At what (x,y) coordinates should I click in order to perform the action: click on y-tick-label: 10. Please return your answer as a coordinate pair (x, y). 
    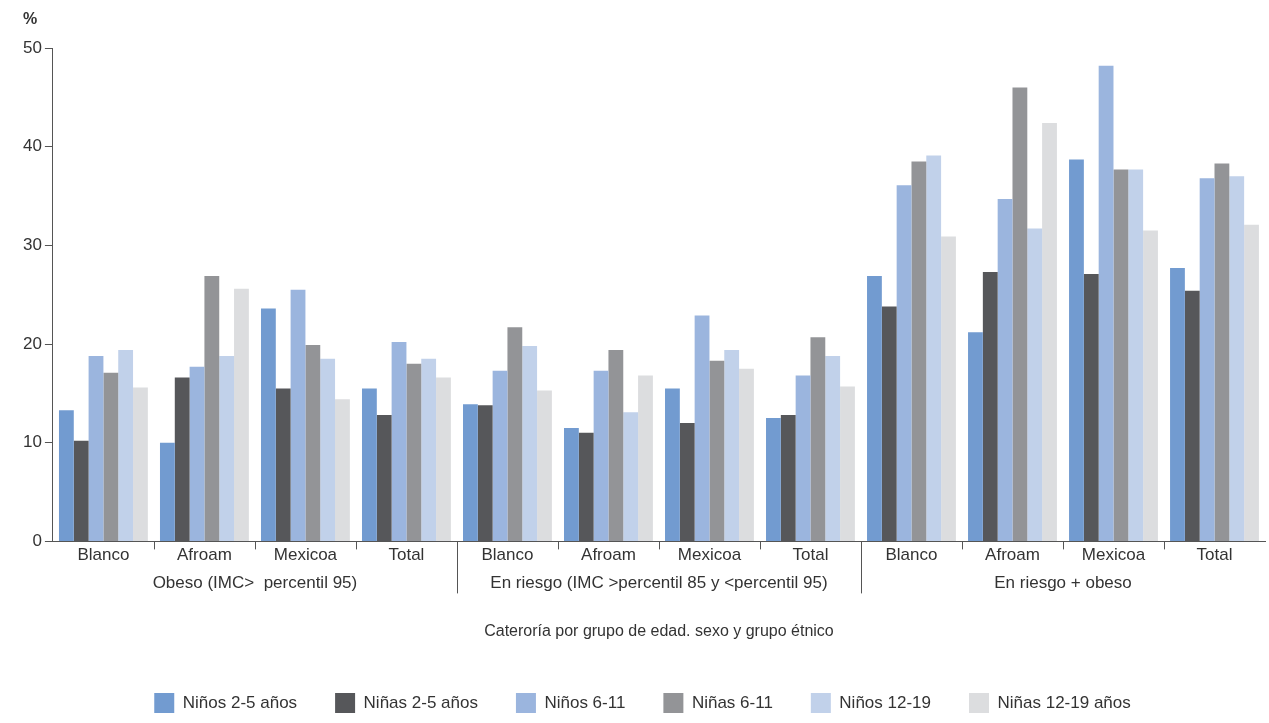
    Looking at the image, I should click on (32, 442).